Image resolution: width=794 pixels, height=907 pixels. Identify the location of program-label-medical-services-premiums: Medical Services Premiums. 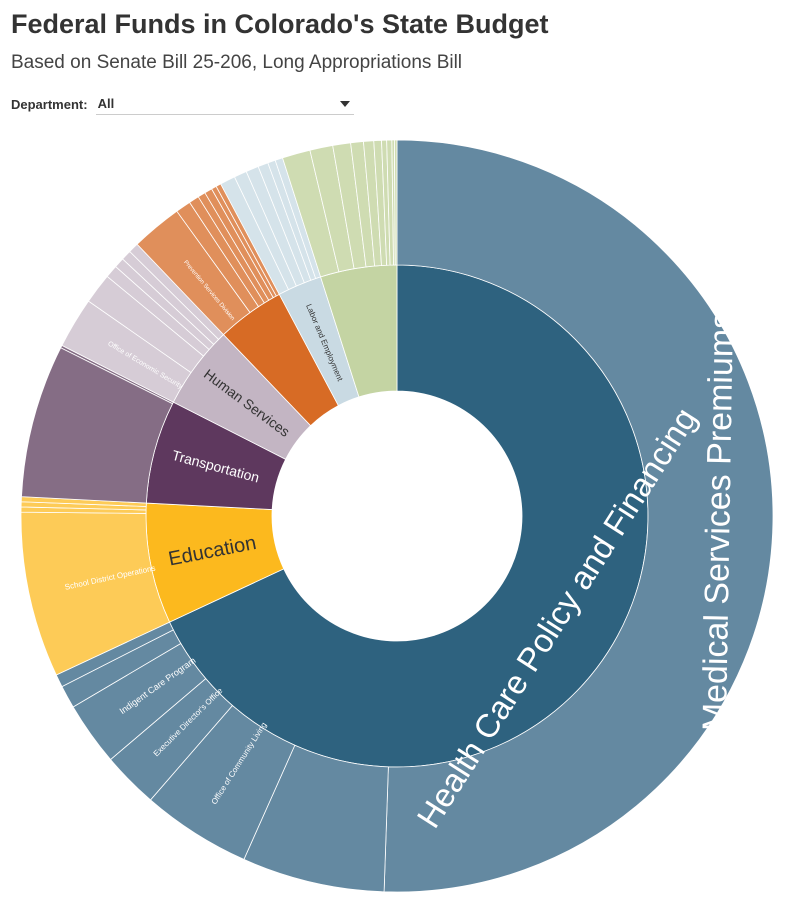
(718, 522).